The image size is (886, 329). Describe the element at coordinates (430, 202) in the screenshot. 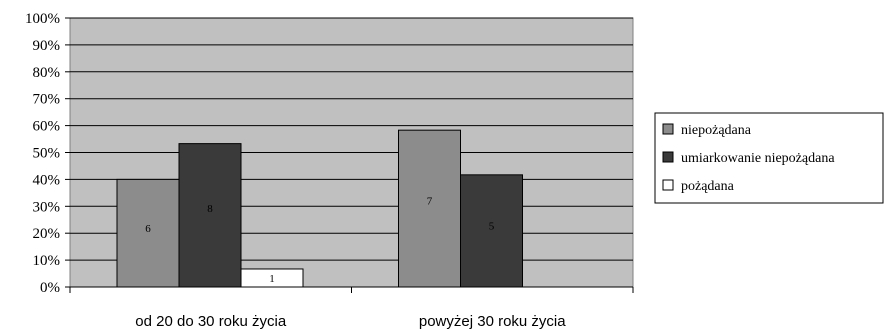

I see `data-label: 7` at that location.